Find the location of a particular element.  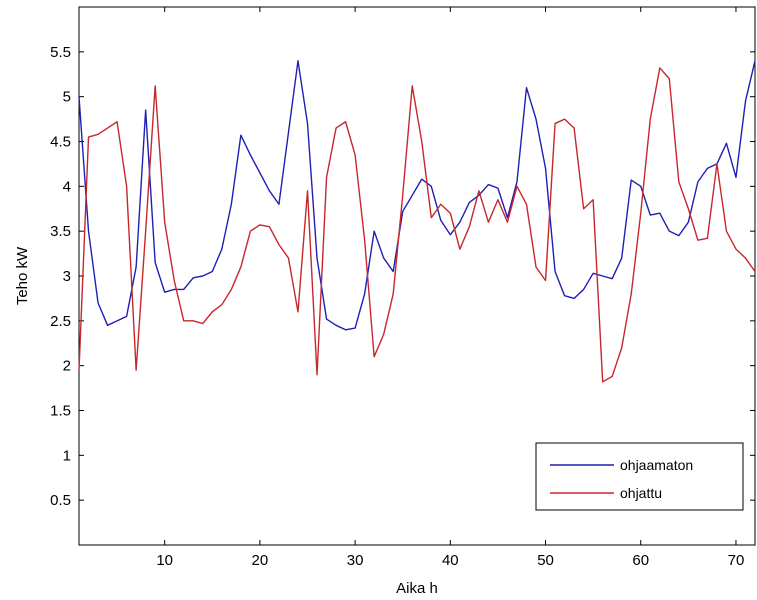

legend-box is located at coordinates (639, 476).